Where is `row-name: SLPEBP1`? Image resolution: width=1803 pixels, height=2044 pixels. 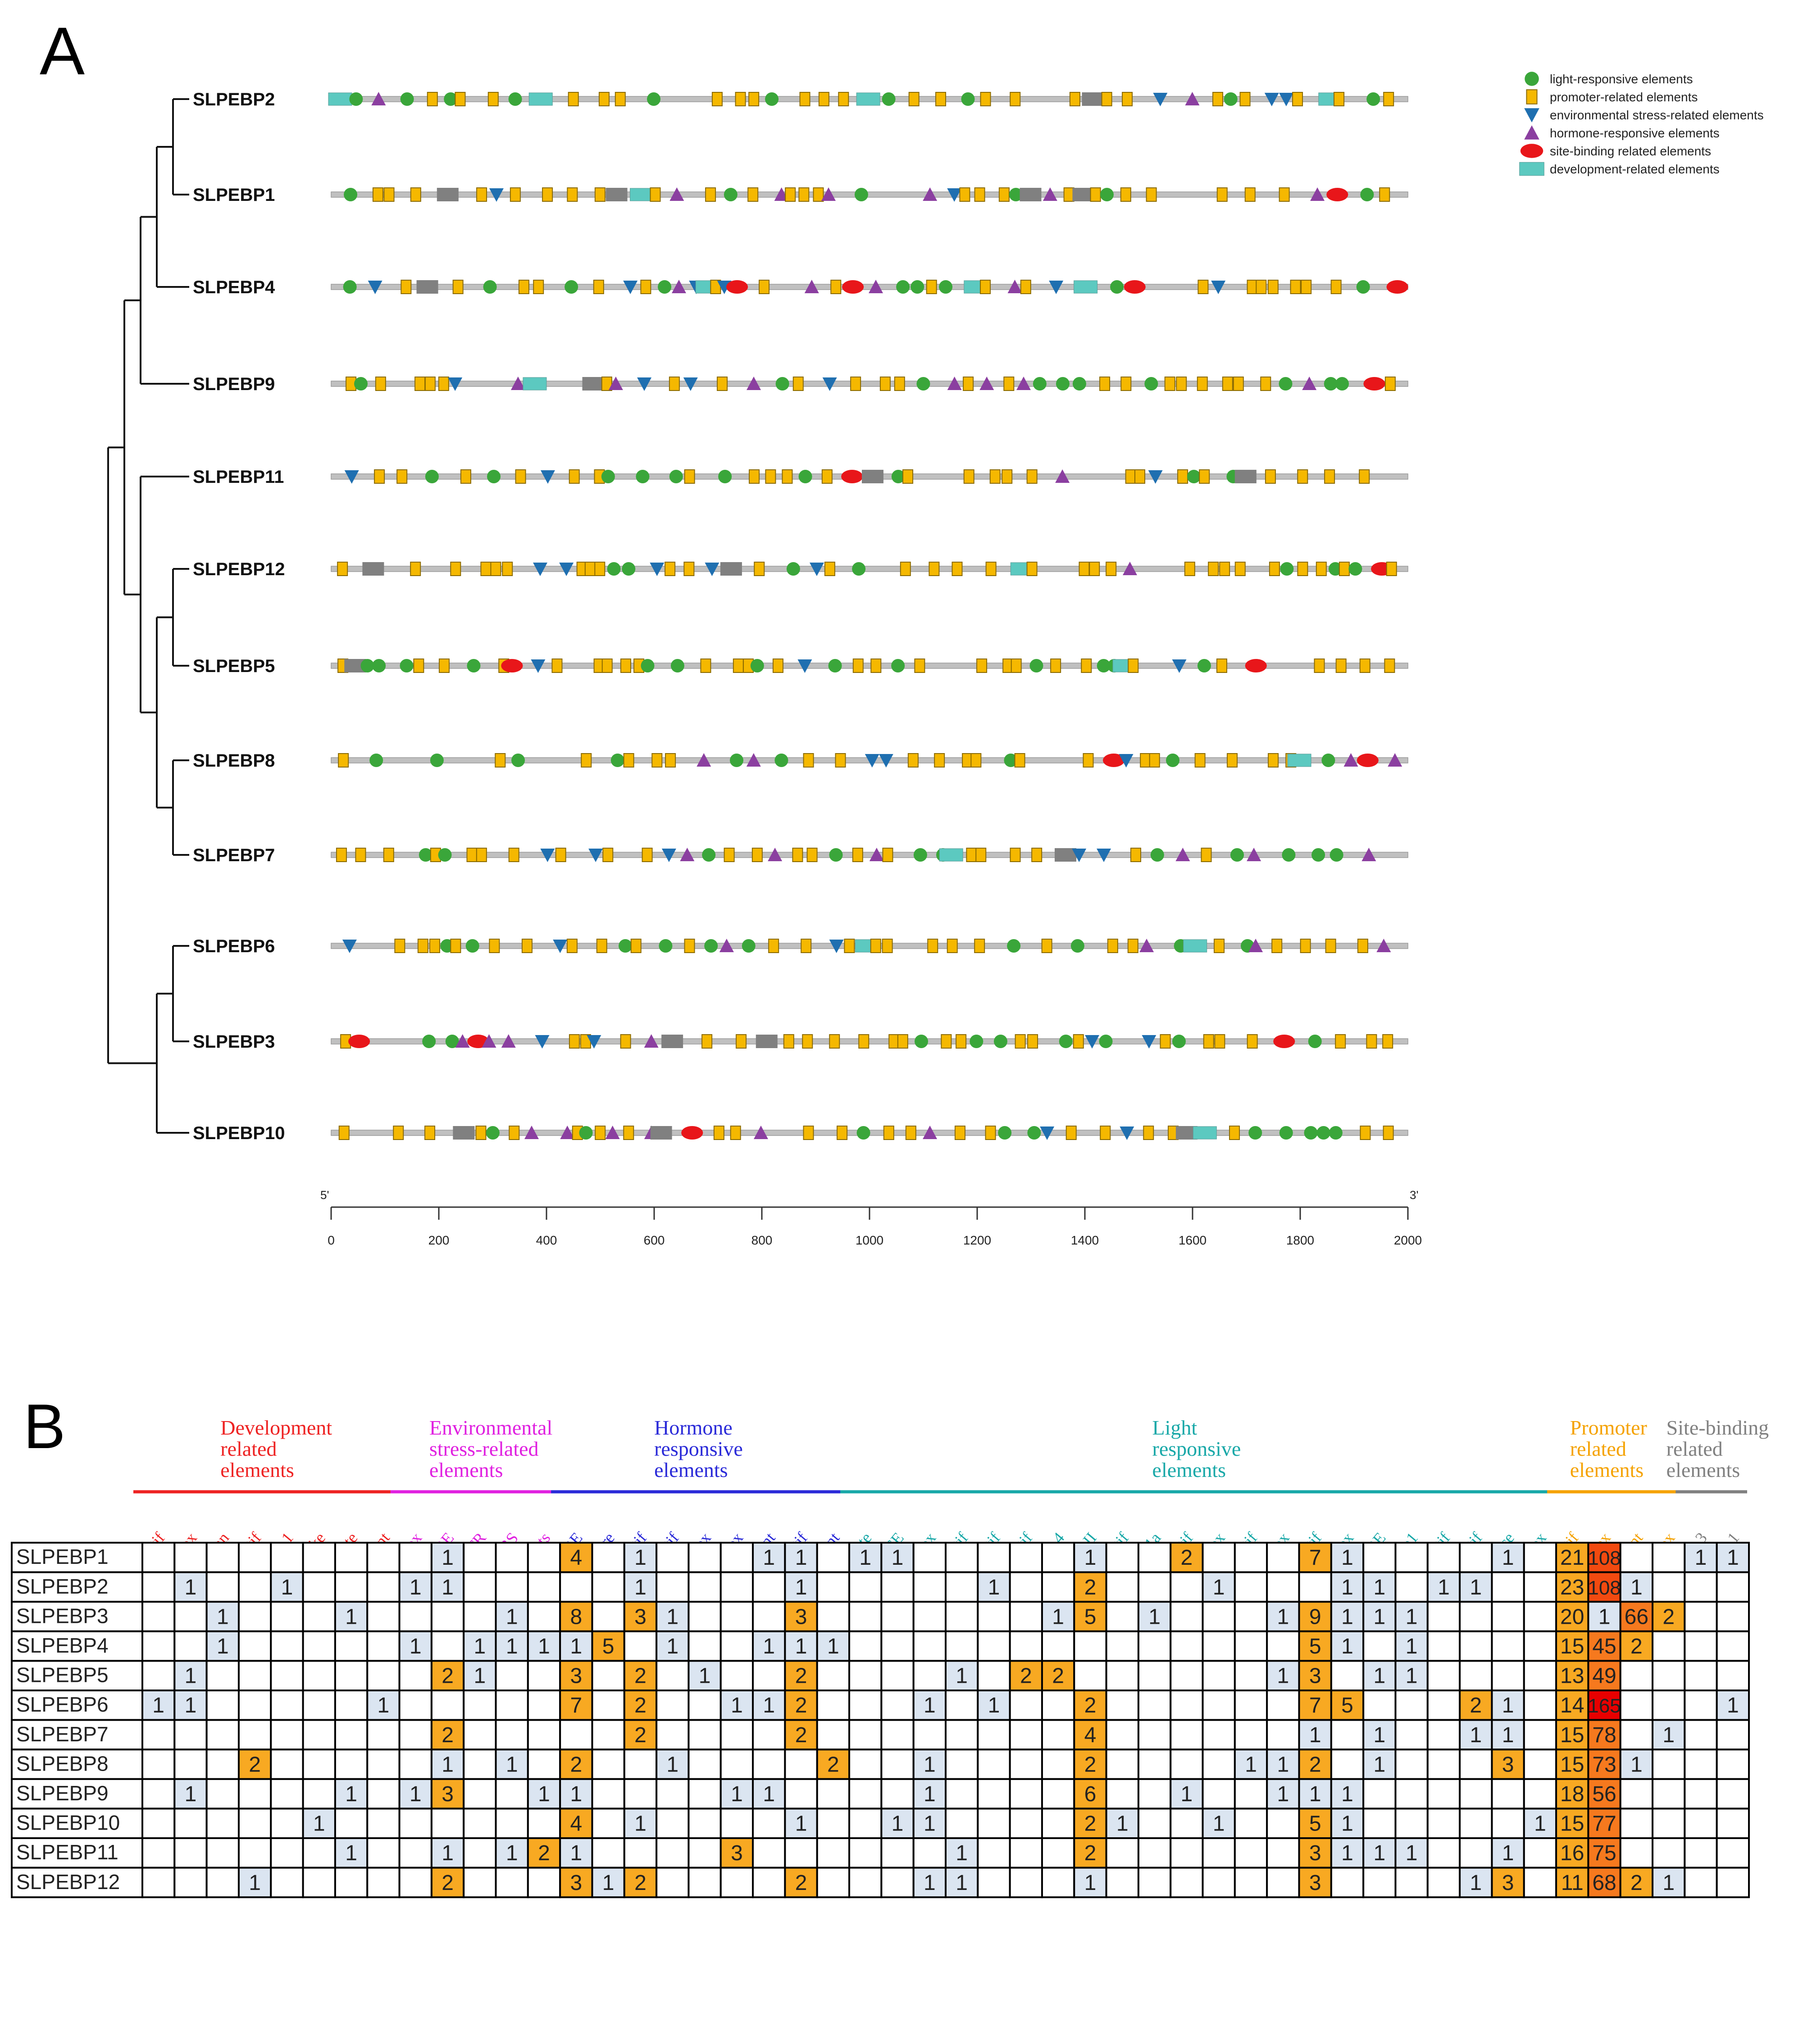
row-name: SLPEBP1 is located at coordinates (62, 1556).